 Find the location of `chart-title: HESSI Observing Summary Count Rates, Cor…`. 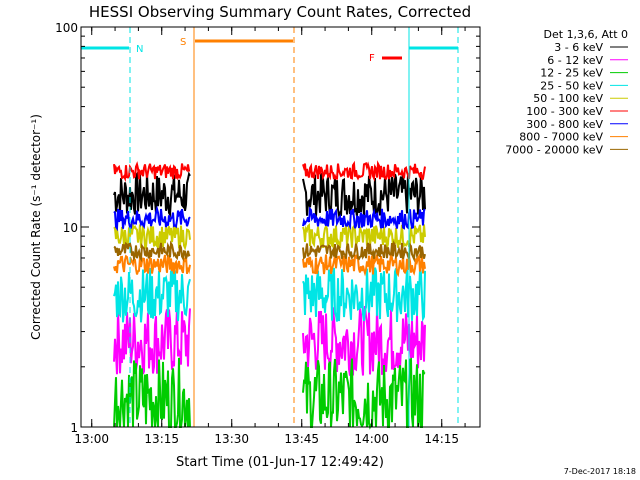

chart-title: HESSI Observing Summary Count Rates, Cor… is located at coordinates (280, 12).